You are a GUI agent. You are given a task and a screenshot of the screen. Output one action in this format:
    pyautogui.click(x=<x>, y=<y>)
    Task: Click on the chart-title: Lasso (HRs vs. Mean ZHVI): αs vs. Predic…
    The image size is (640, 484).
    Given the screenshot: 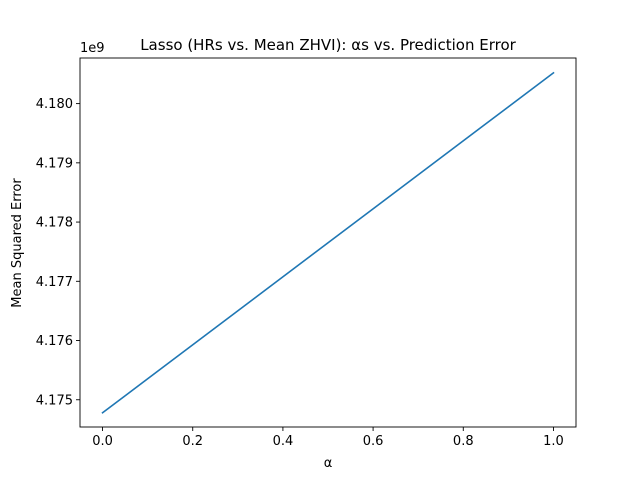 What is the action you would take?
    pyautogui.click(x=328, y=45)
    